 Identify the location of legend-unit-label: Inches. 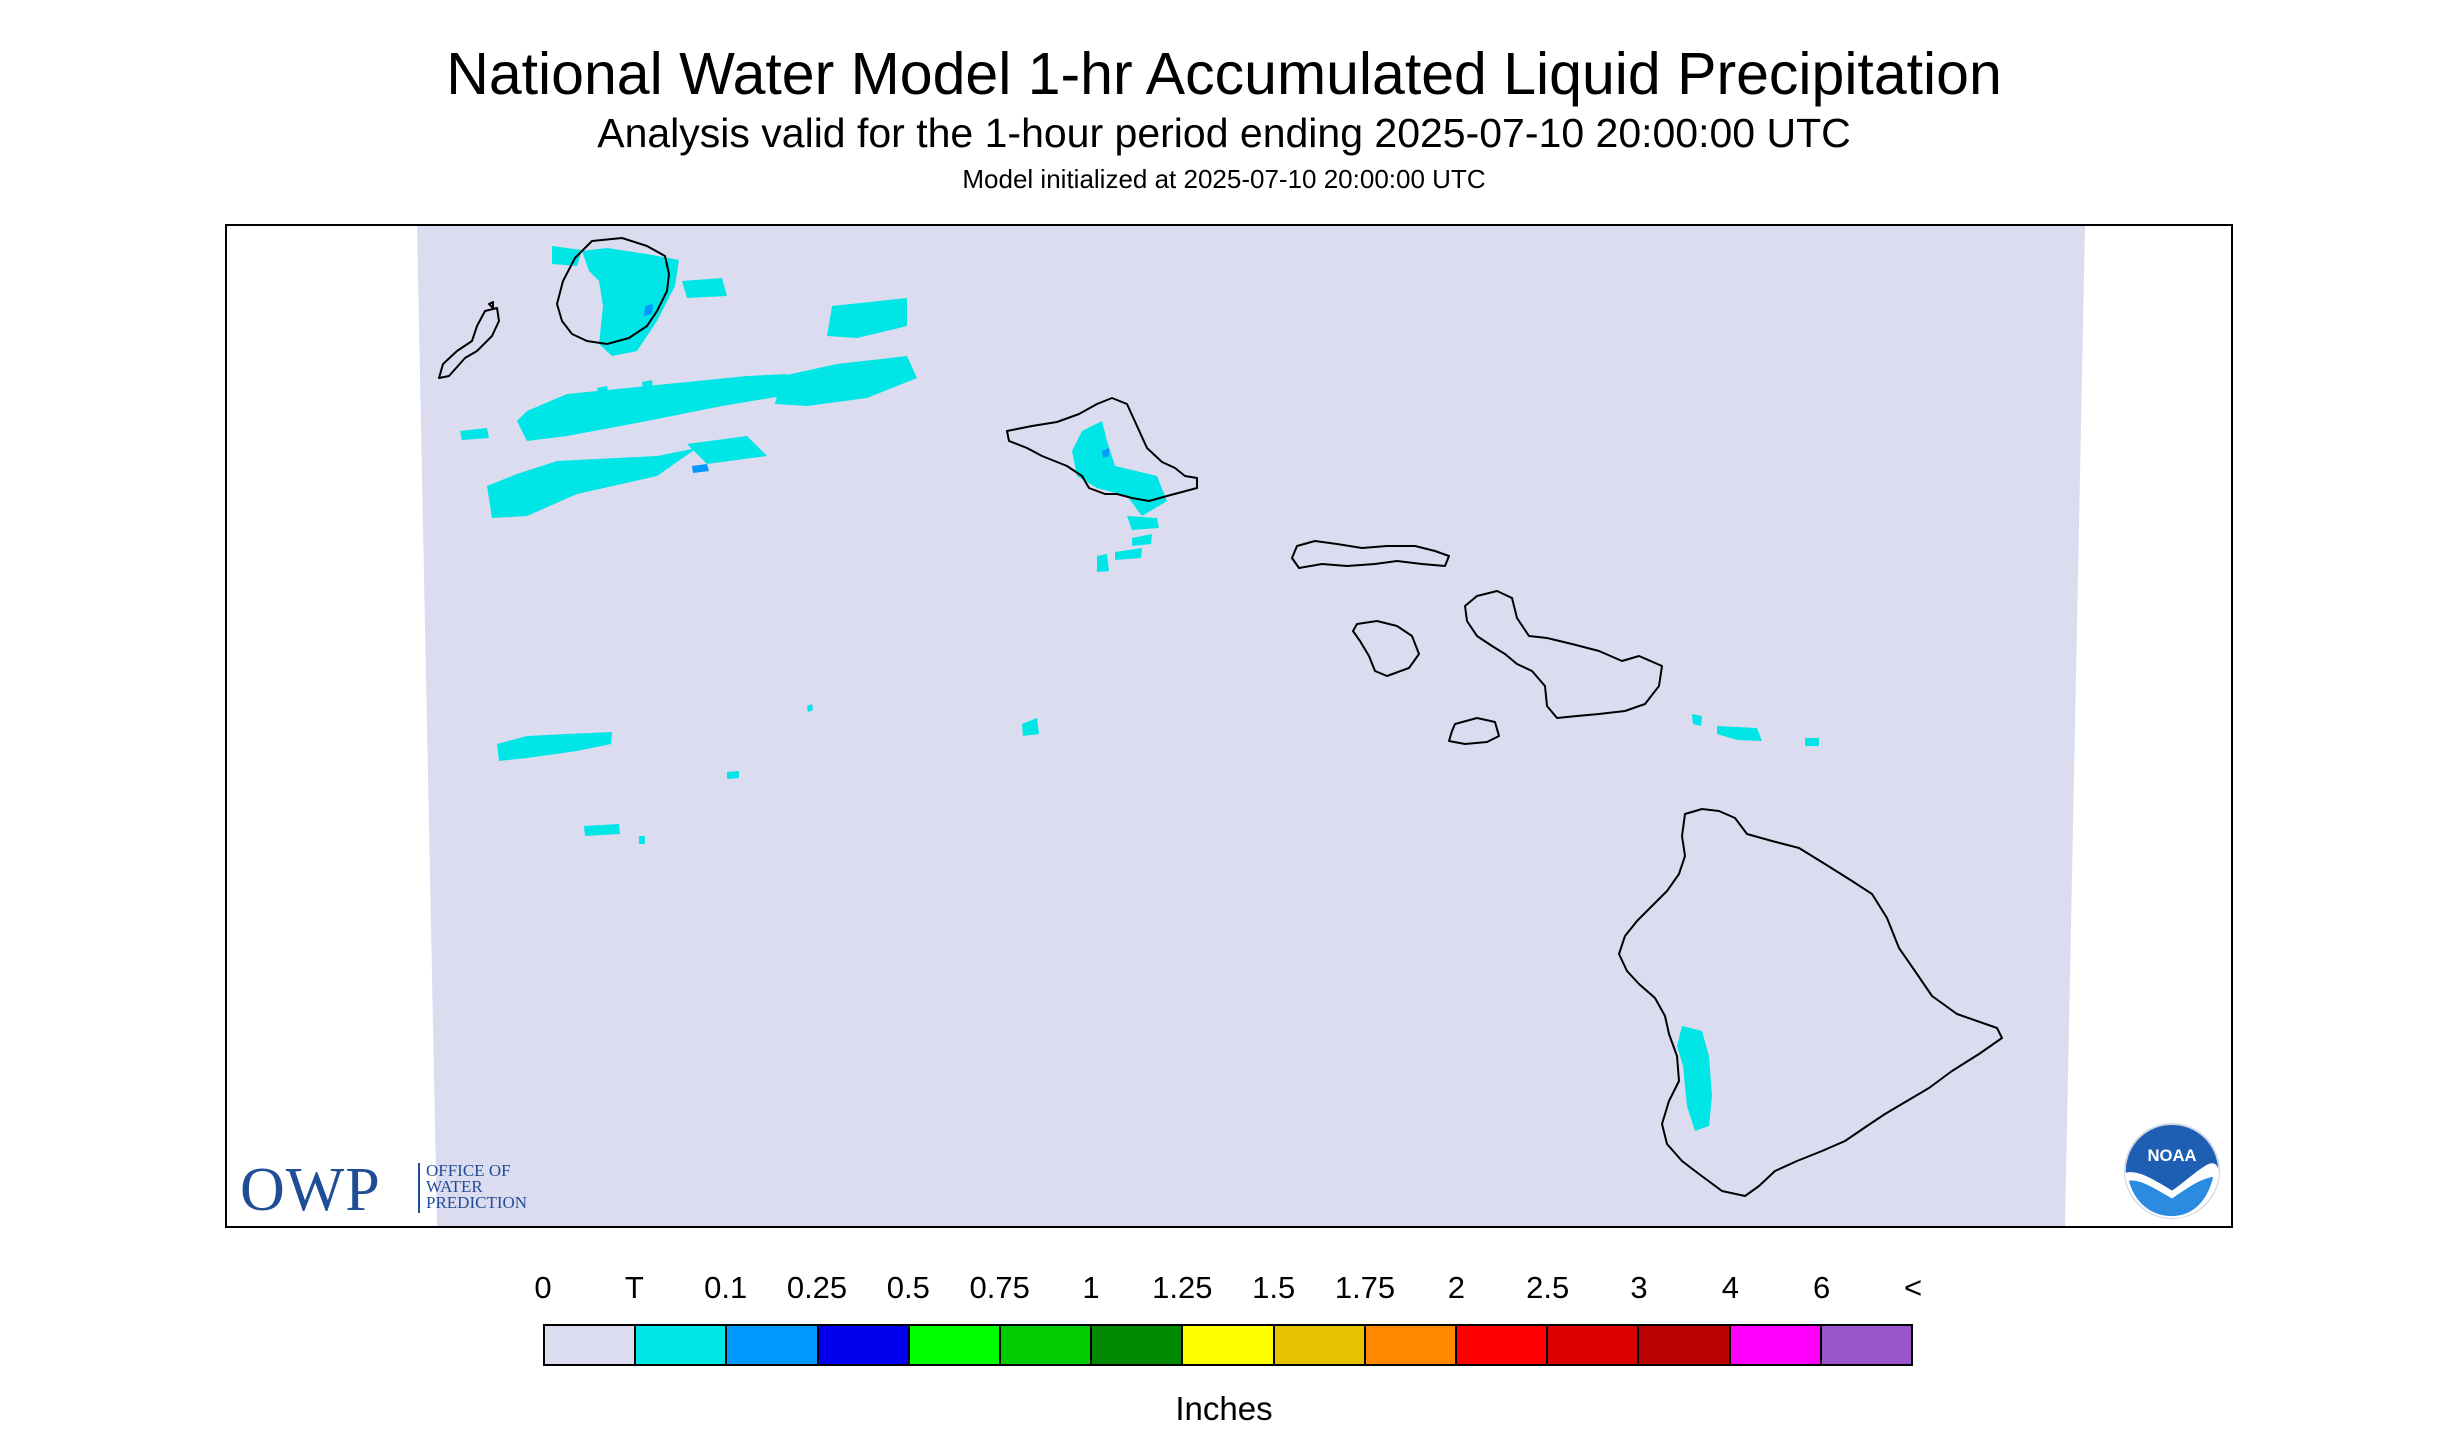
(1224, 1408).